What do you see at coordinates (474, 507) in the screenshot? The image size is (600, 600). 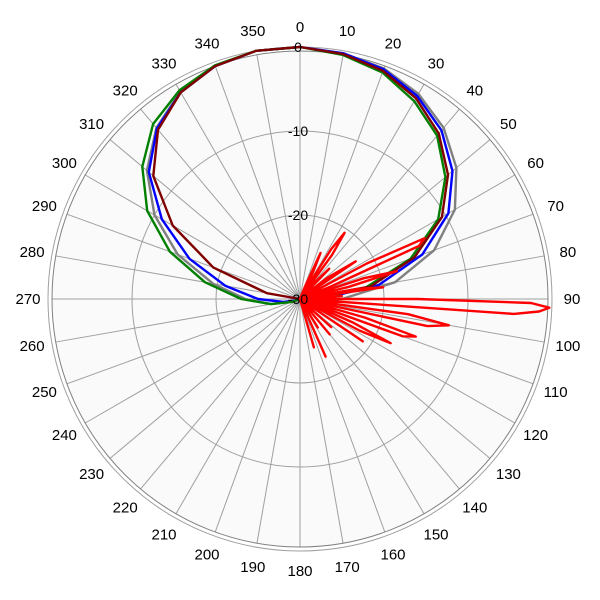 I see `angle-tick-label: 140` at bounding box center [474, 507].